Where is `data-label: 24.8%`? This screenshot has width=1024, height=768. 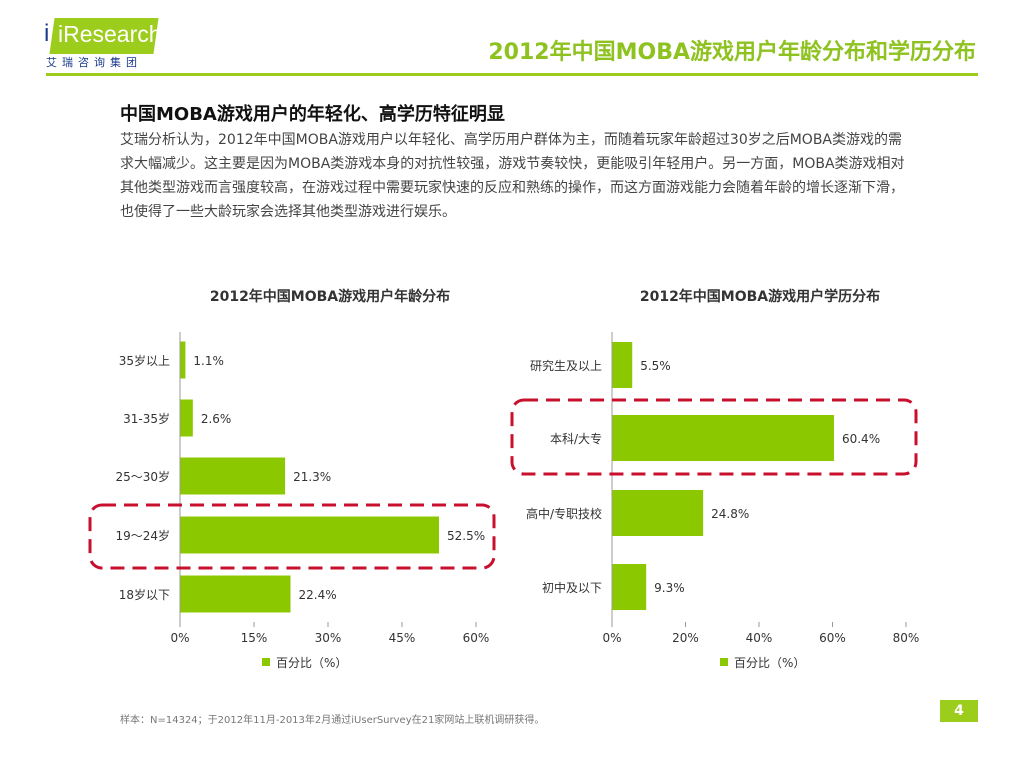
data-label: 24.8% is located at coordinates (730, 514).